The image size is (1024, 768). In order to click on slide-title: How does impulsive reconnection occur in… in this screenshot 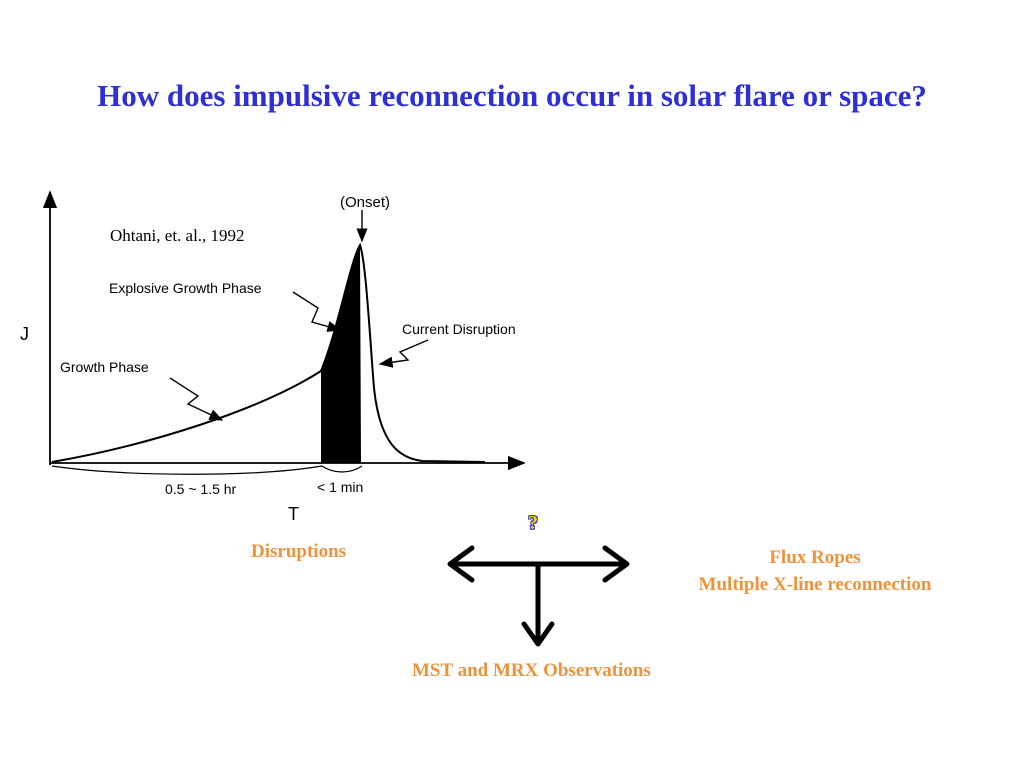, I will do `click(512, 95)`.